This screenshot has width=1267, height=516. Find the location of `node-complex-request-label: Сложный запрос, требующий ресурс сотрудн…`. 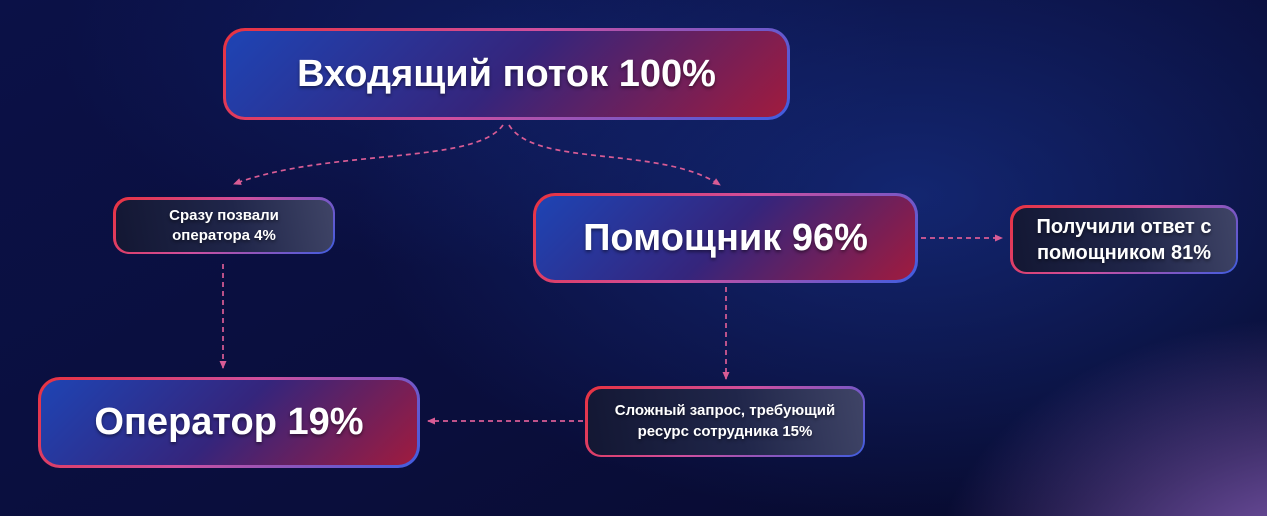

node-complex-request-label: Сложный запрос, требующий ресурс сотрудн… is located at coordinates (725, 421).